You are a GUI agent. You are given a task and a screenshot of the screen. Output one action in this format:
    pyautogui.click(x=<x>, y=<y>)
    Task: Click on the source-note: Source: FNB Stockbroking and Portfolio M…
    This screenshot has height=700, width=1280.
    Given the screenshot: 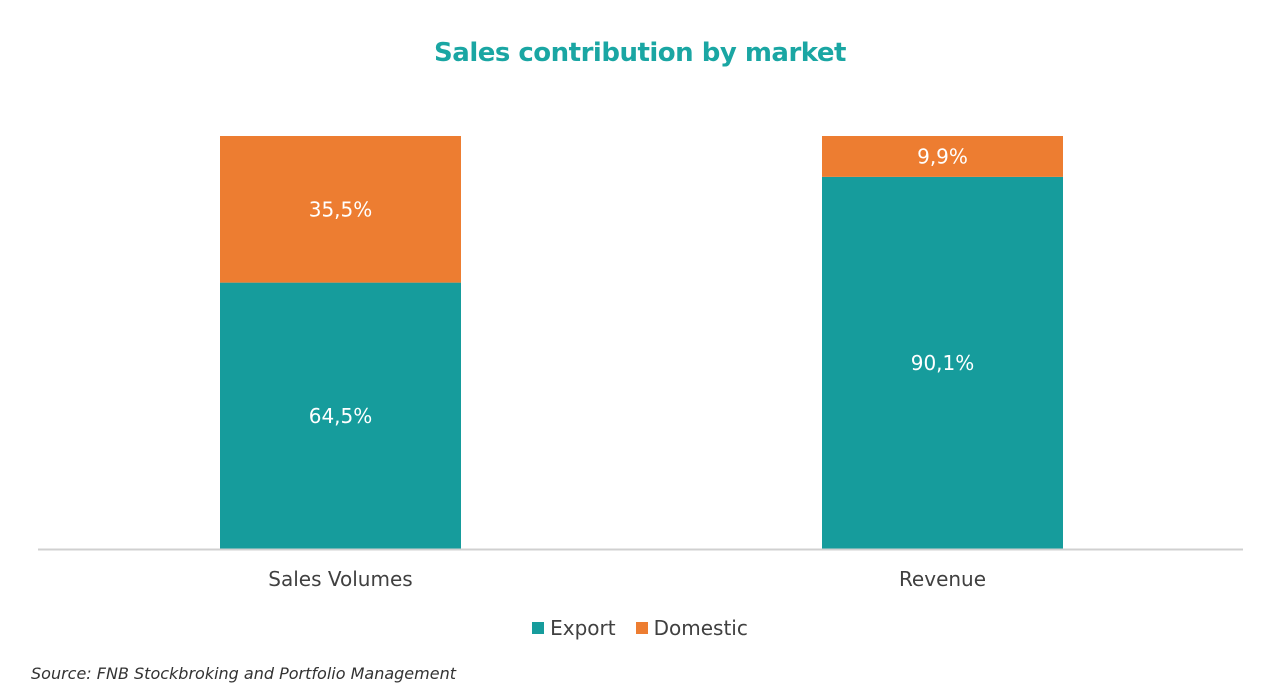 What is the action you would take?
    pyautogui.click(x=243, y=673)
    